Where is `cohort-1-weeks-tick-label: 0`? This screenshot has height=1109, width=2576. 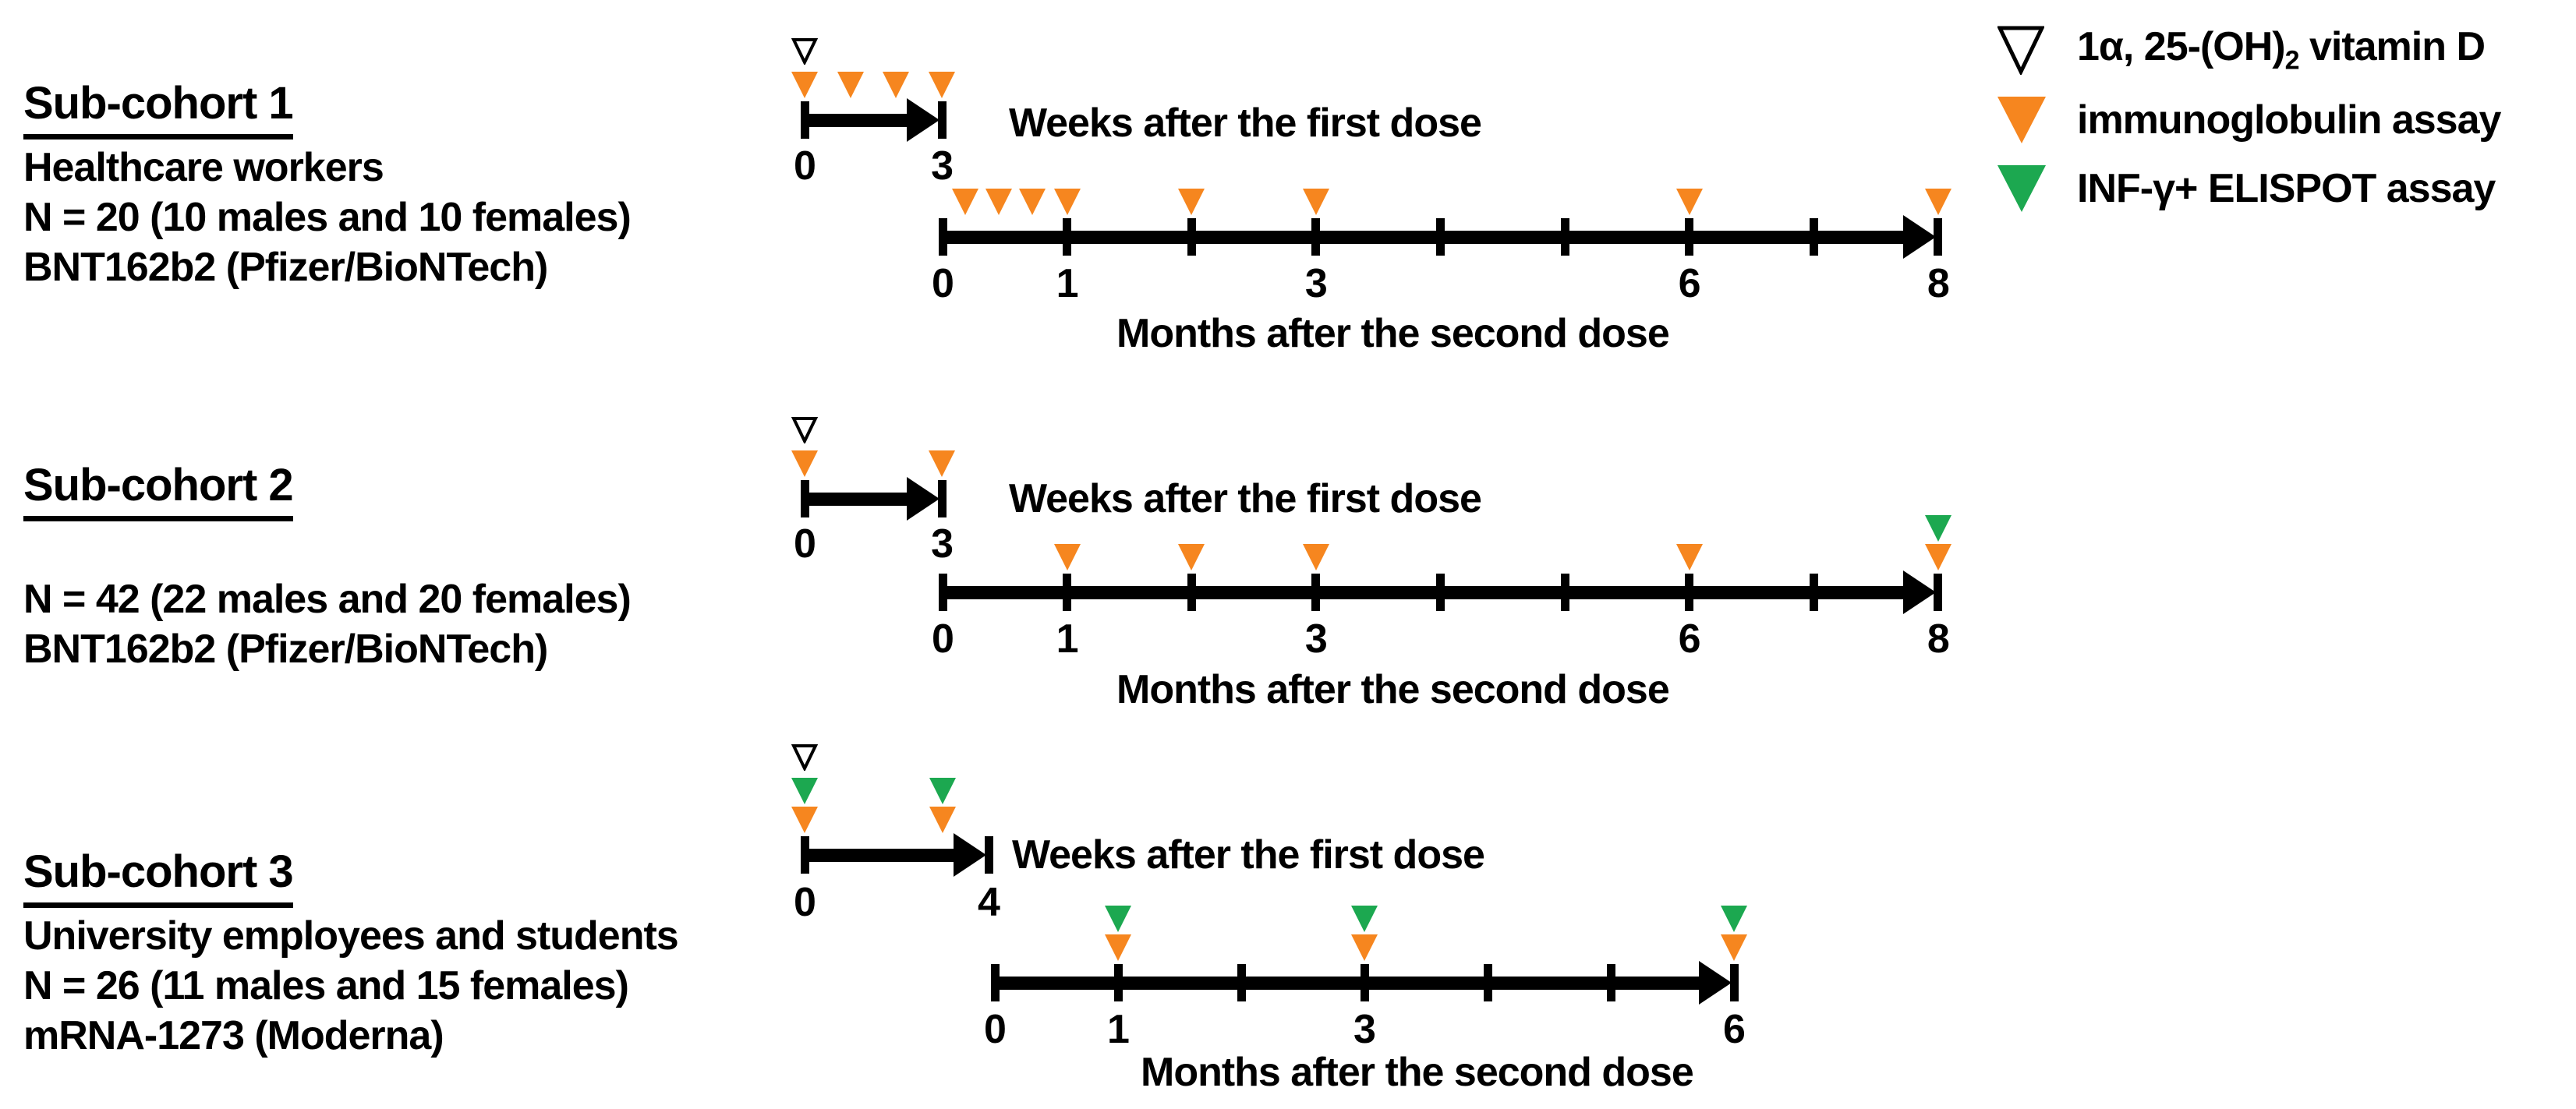 cohort-1-weeks-tick-label: 0 is located at coordinates (805, 166).